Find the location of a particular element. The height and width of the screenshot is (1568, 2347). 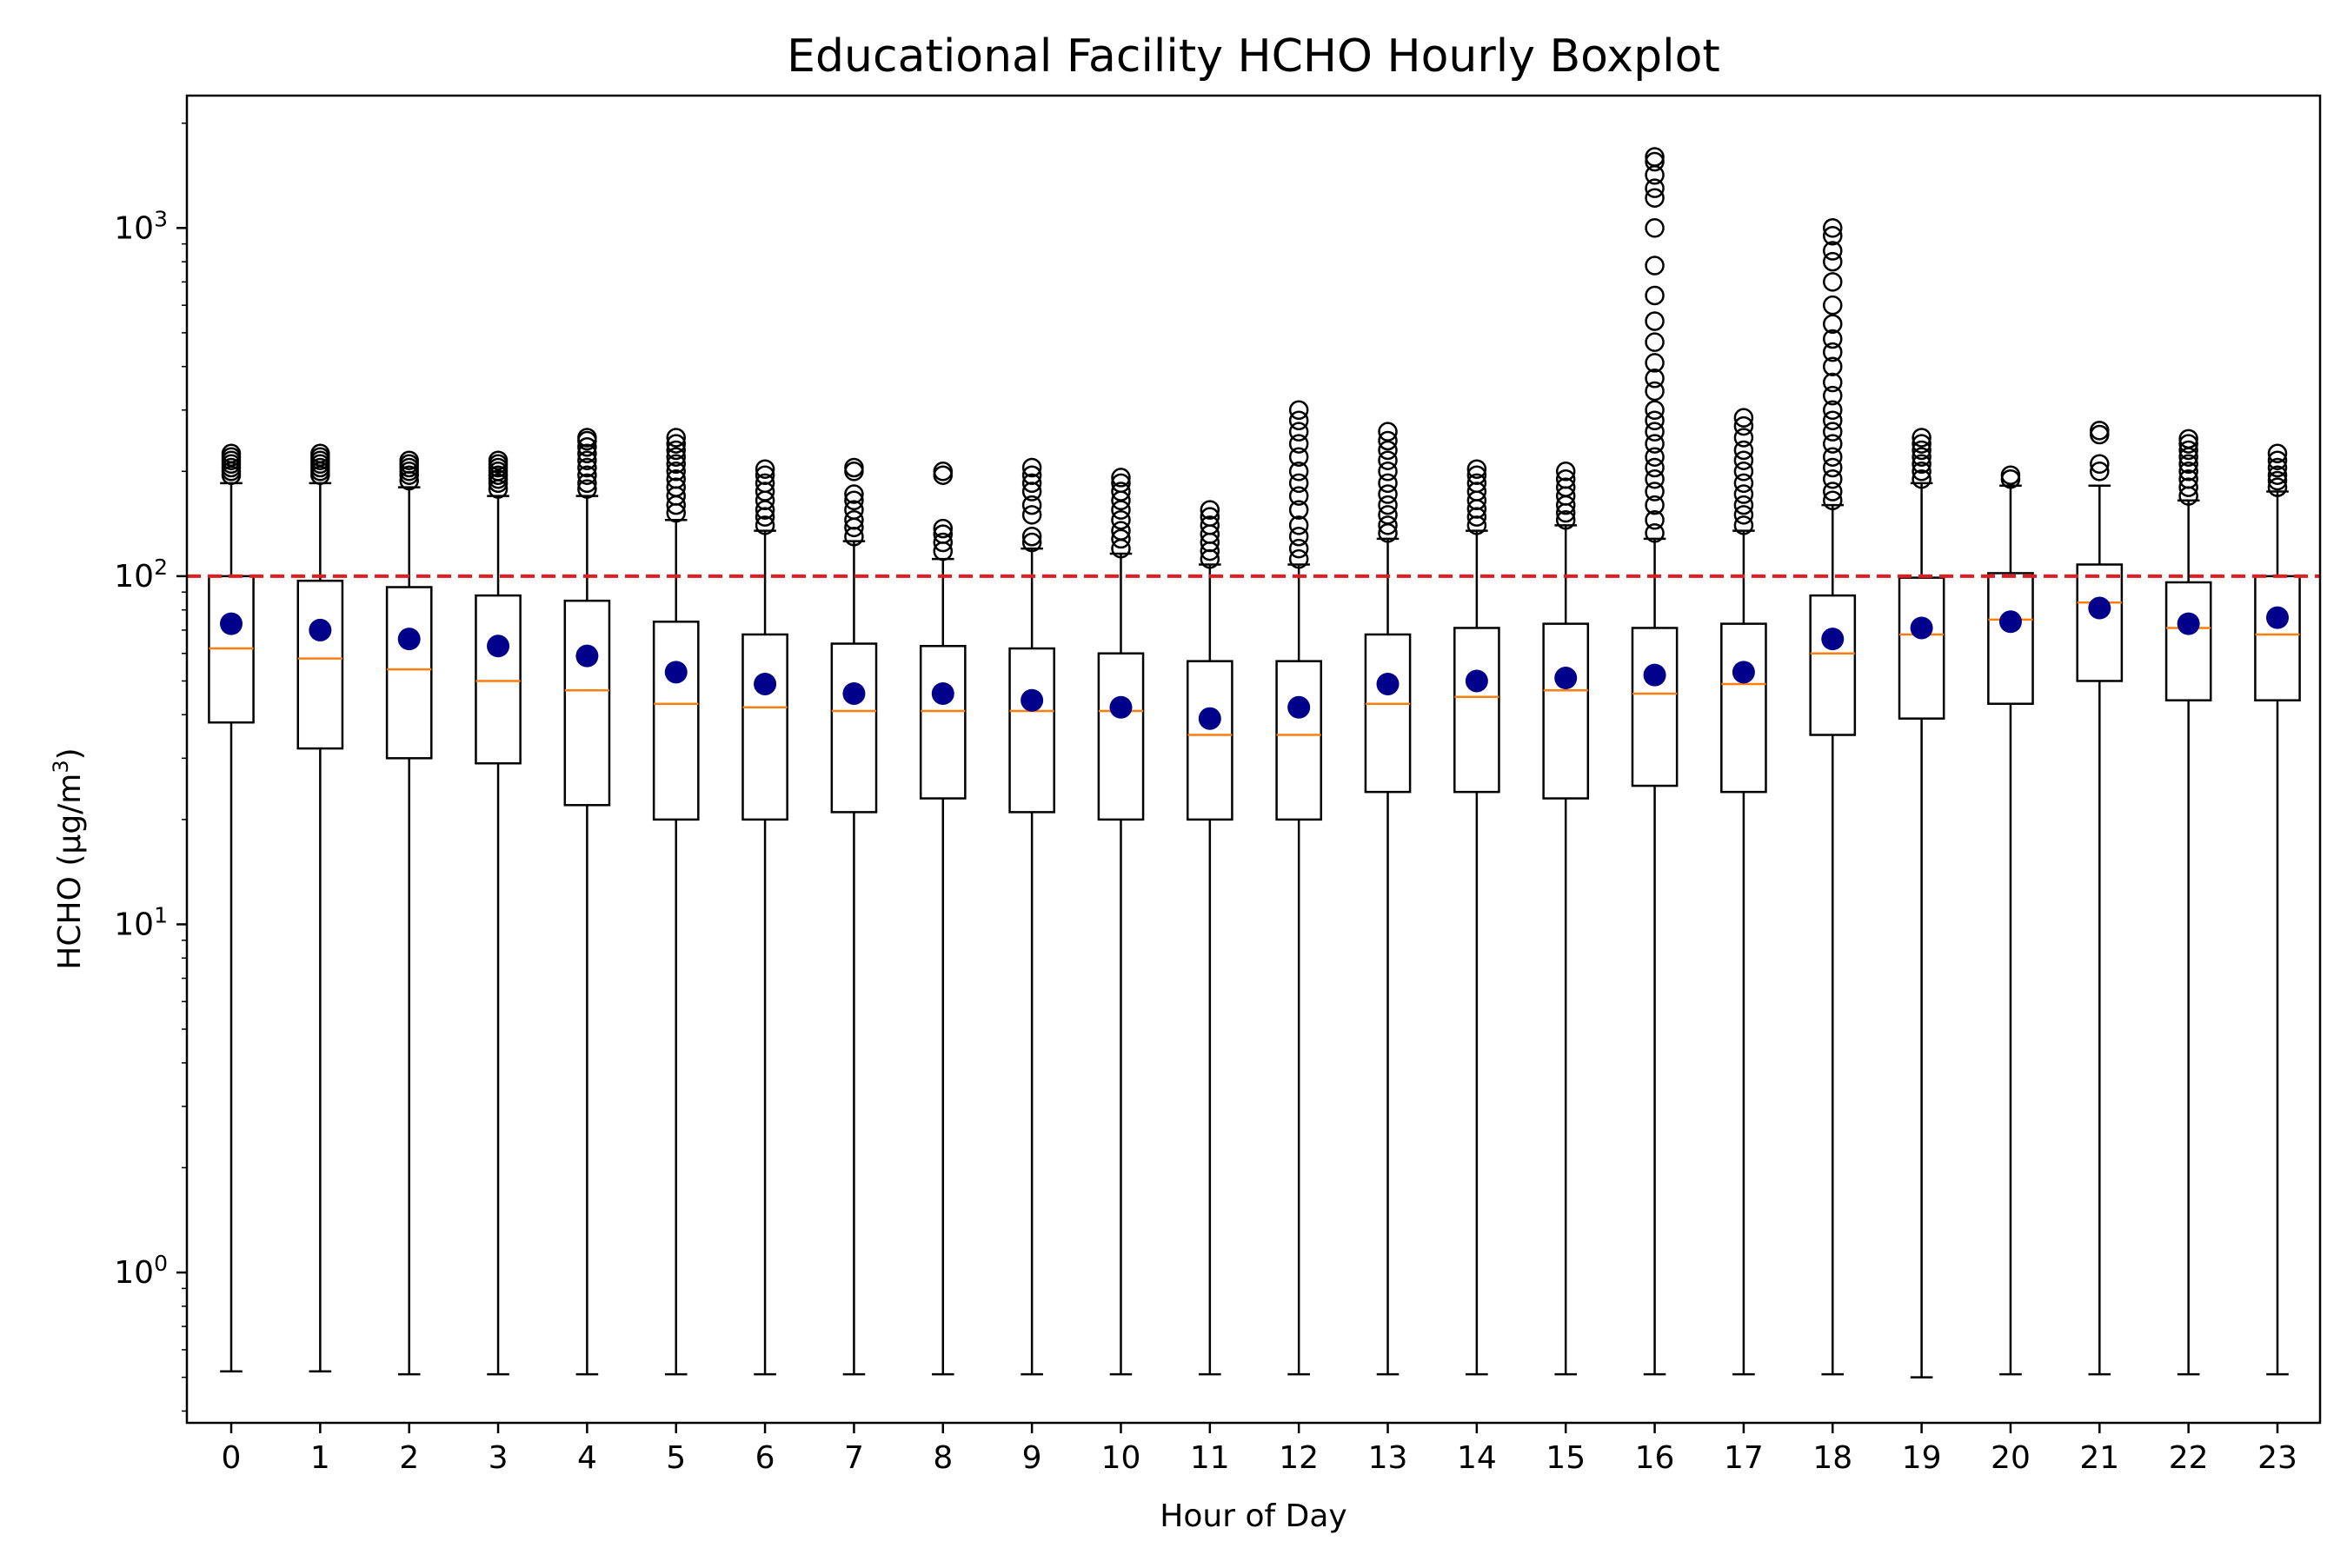

box-hour-3: 3 is located at coordinates (498, 963).